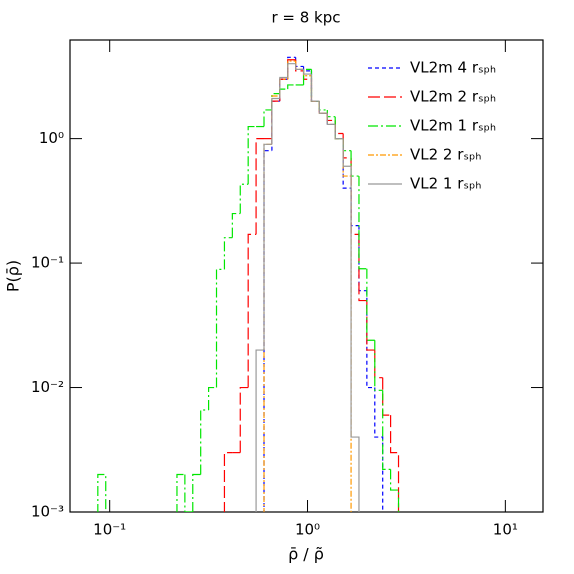  Describe the element at coordinates (109, 530) in the screenshot. I see `x-tick-label: 10⁻¹` at that location.